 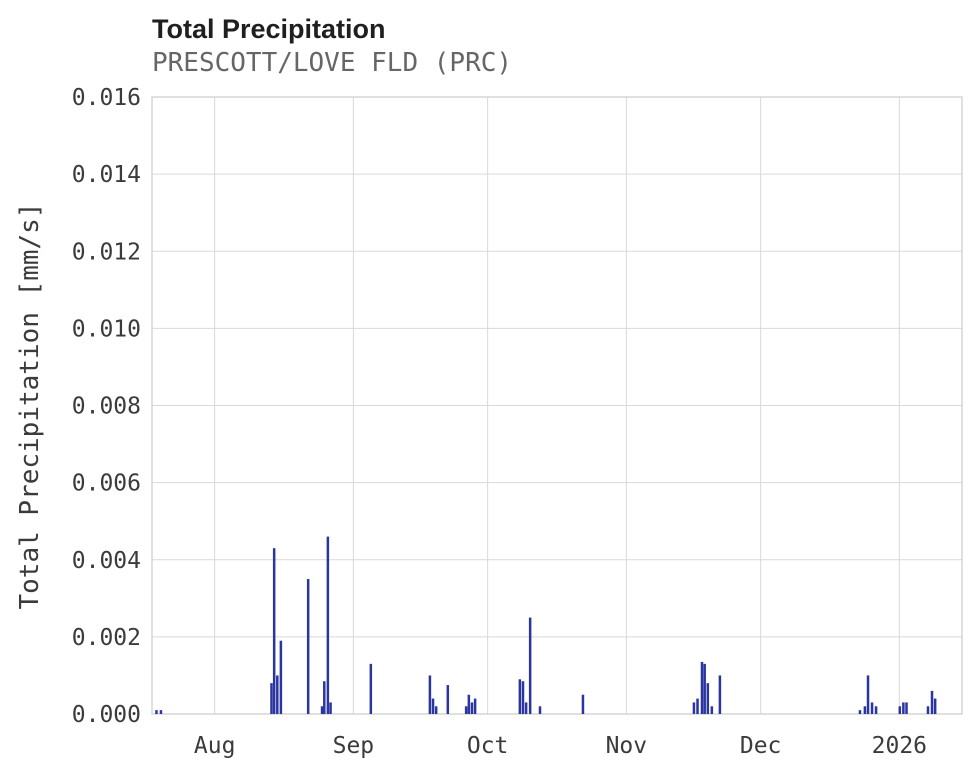 What do you see at coordinates (269, 29) in the screenshot?
I see `chart-title: Total Precipitation` at bounding box center [269, 29].